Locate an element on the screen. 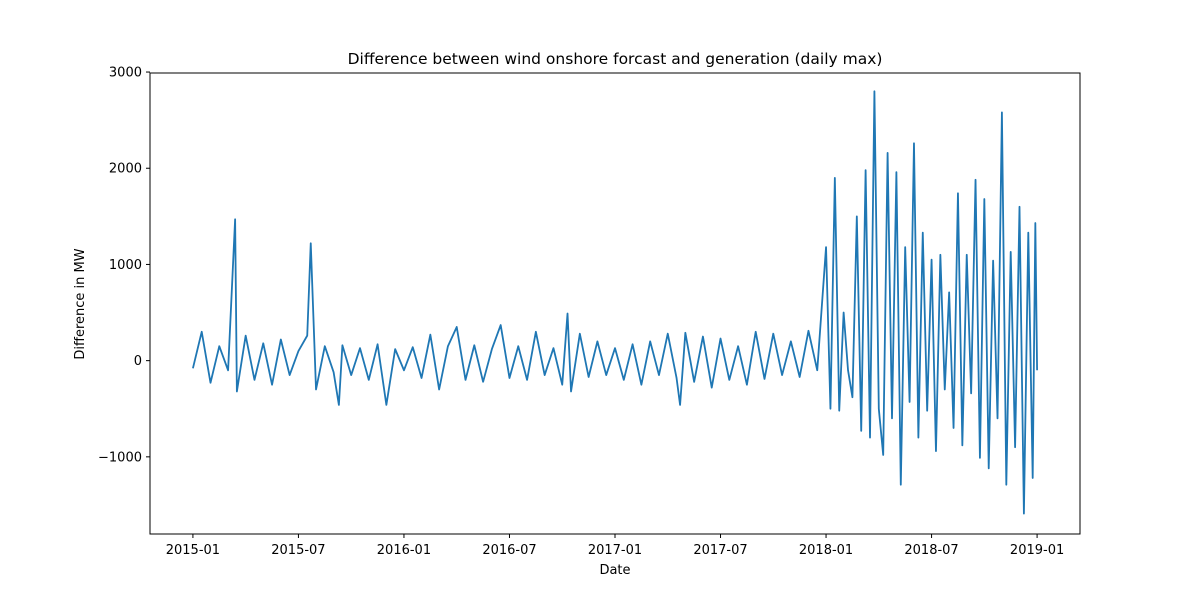 The width and height of the screenshot is (1200, 604). x-tick-label: 2018-01 is located at coordinates (826, 550).